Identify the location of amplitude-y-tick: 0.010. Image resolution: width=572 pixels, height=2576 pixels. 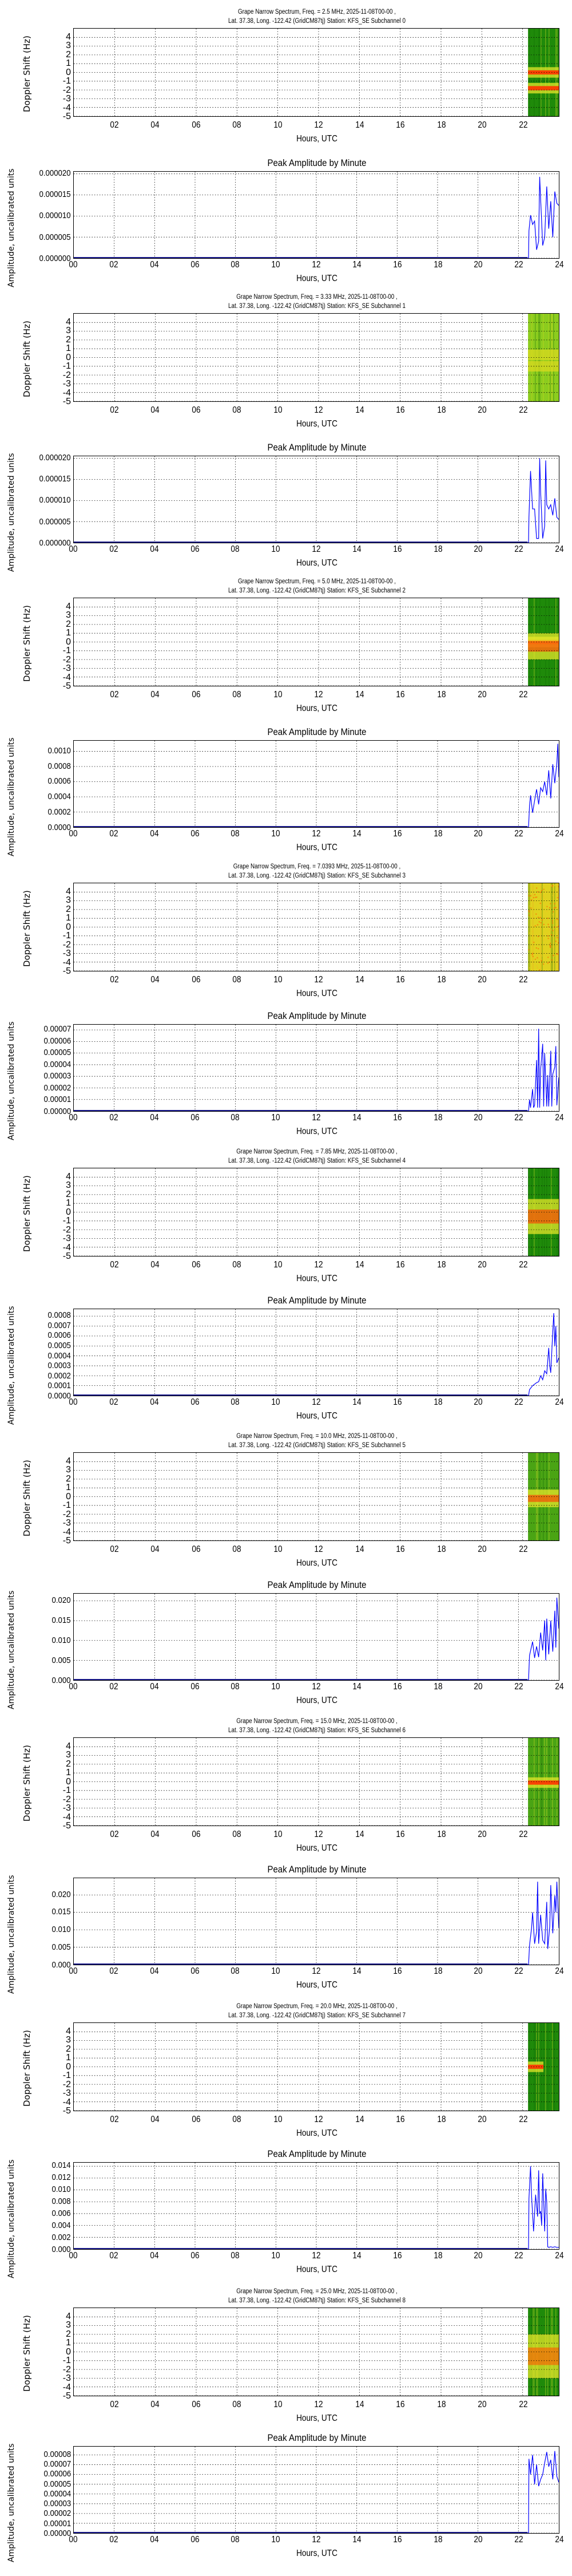
(61, 1930).